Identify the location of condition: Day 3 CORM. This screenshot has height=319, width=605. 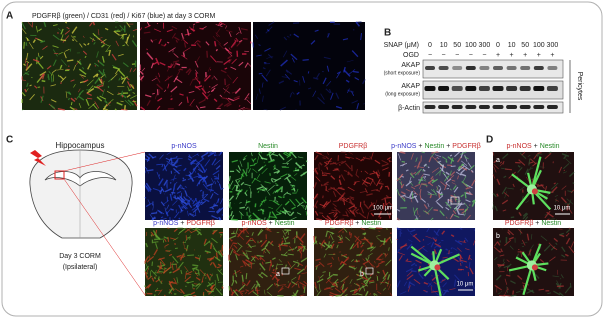
(80, 256).